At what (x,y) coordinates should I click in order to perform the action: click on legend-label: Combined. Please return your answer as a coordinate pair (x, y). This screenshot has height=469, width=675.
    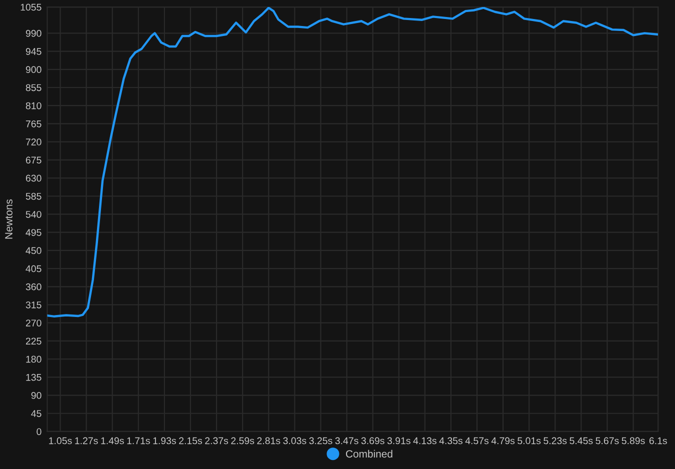
    Looking at the image, I should click on (369, 454).